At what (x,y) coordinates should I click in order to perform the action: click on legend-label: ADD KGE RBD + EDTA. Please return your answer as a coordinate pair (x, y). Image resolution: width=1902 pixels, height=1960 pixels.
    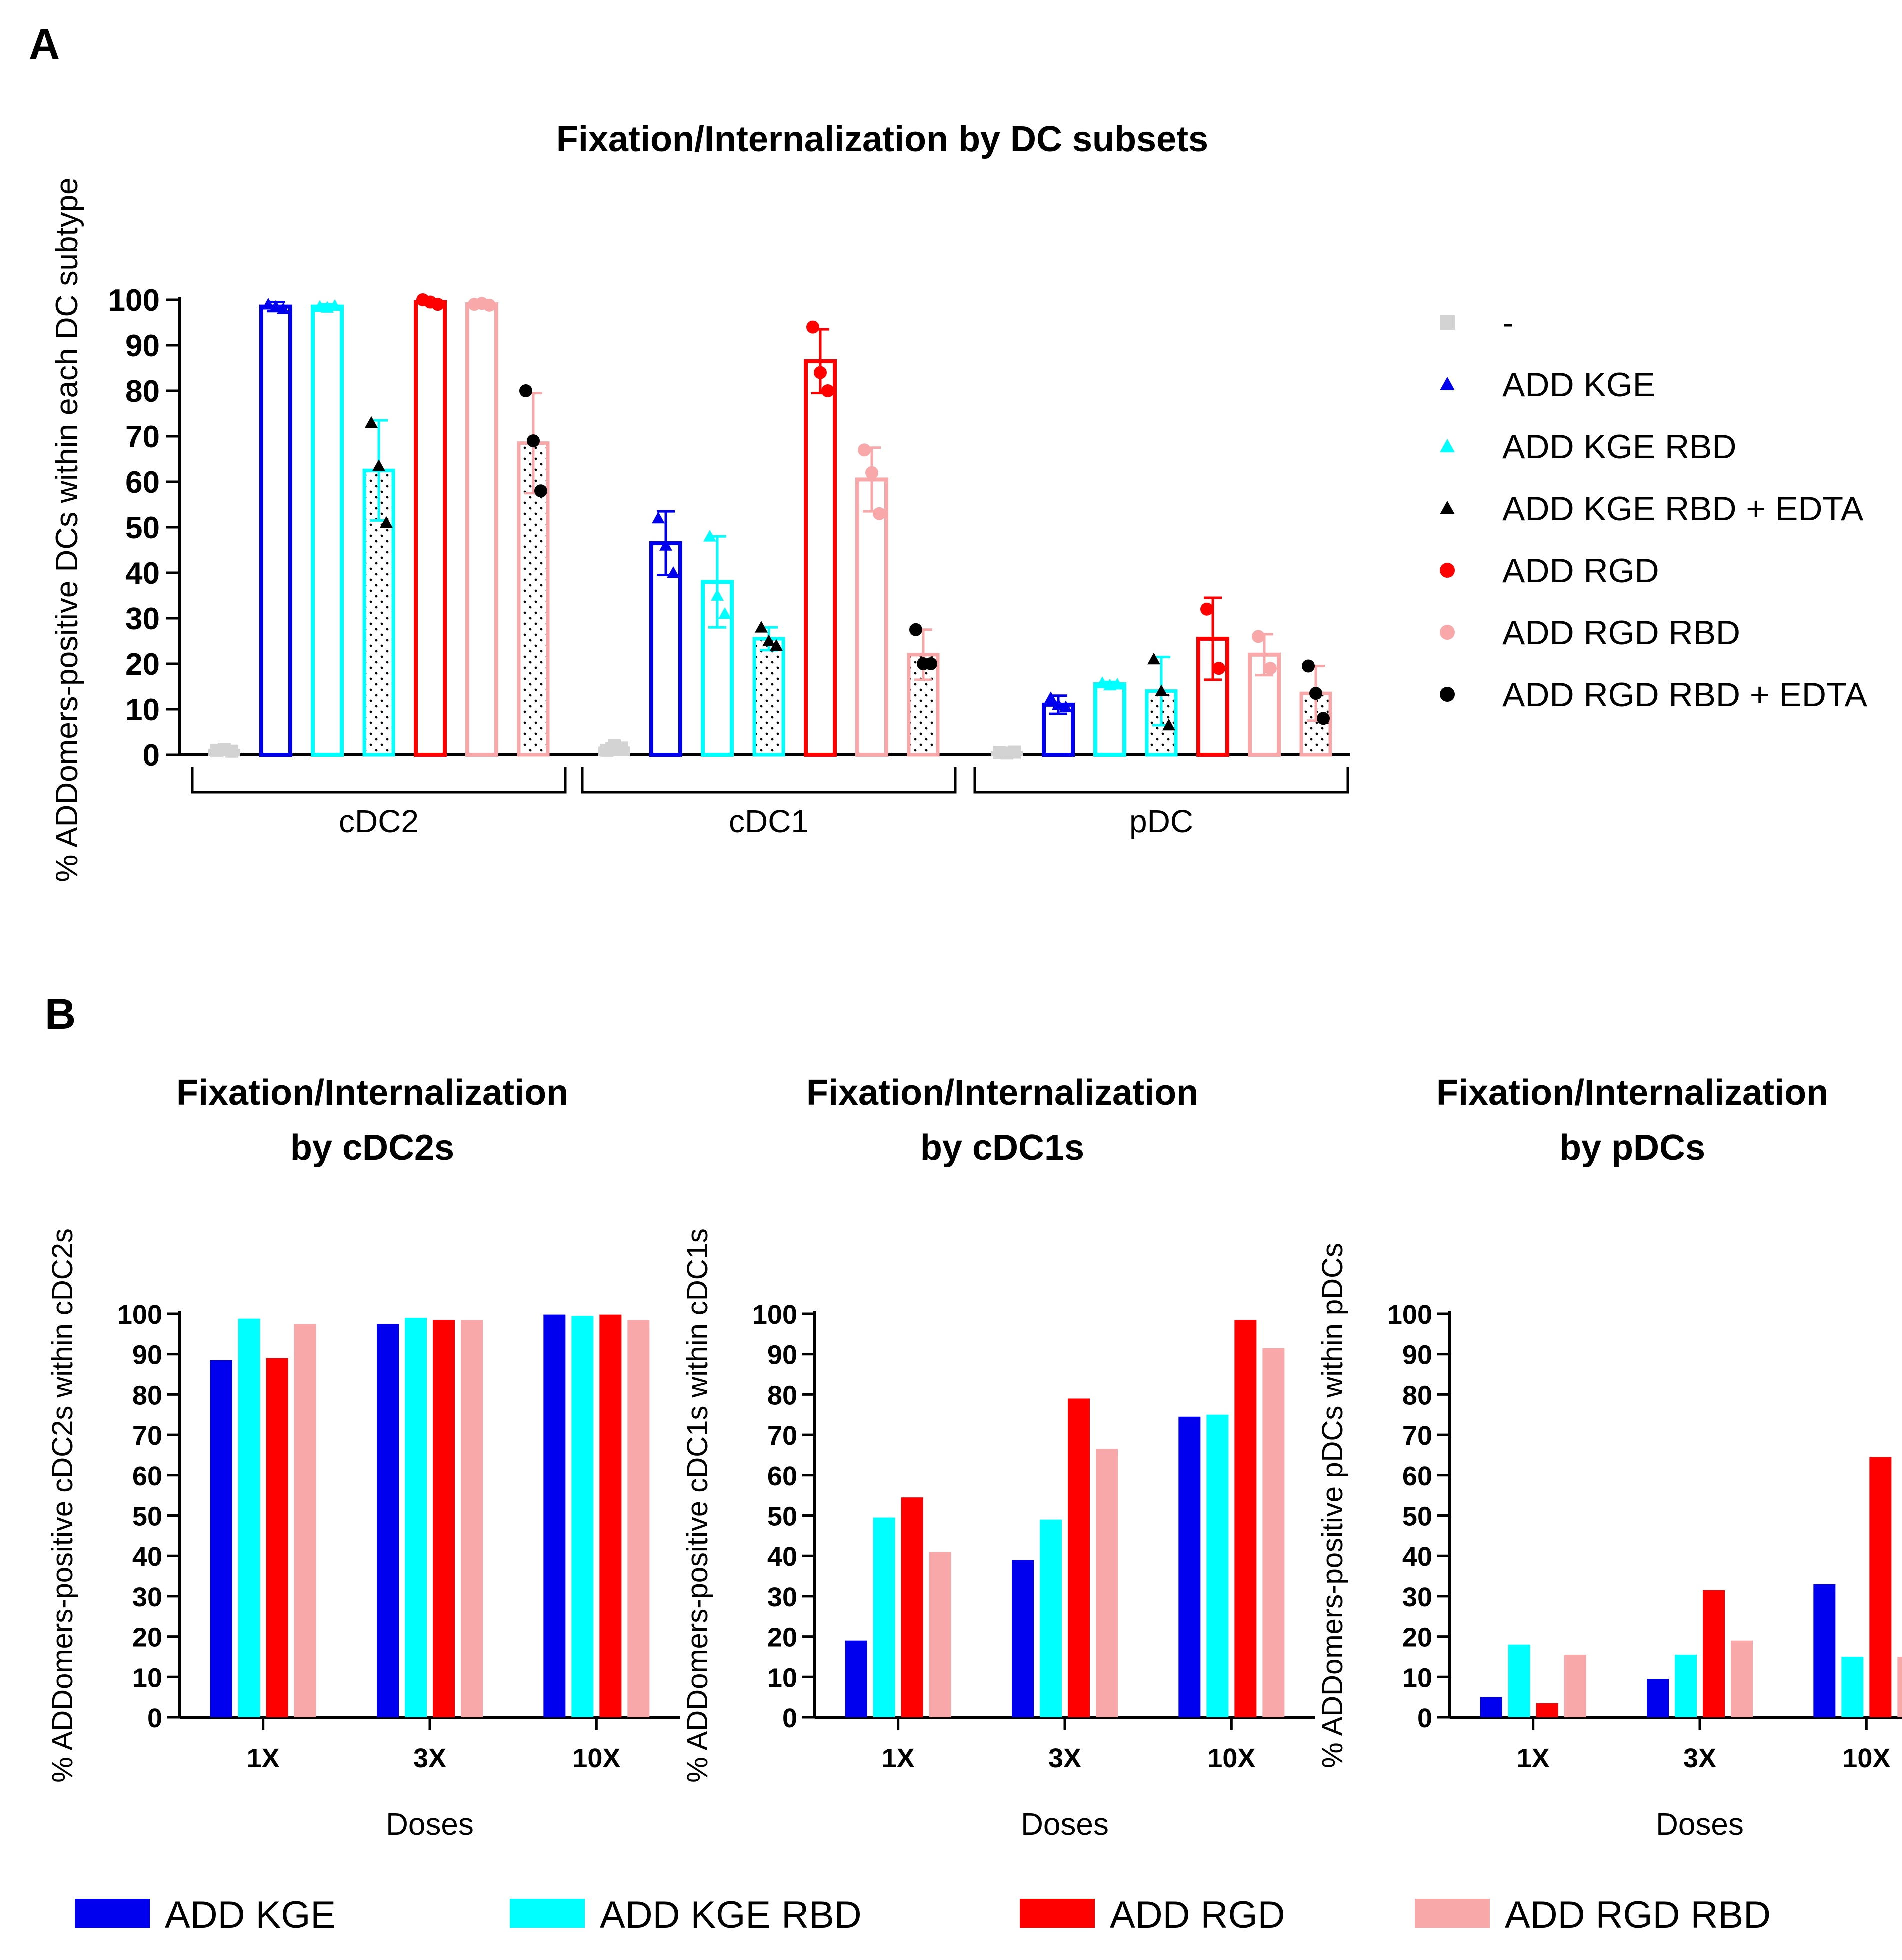
    Looking at the image, I should click on (1683, 509).